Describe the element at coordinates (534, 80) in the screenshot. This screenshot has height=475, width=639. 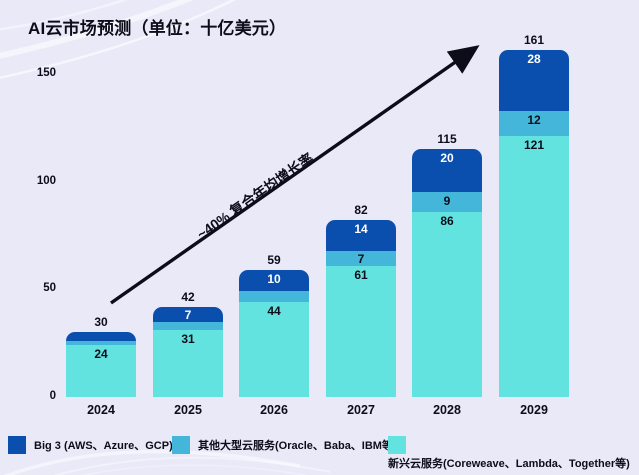
I see `bar-2029-segment-big3` at that location.